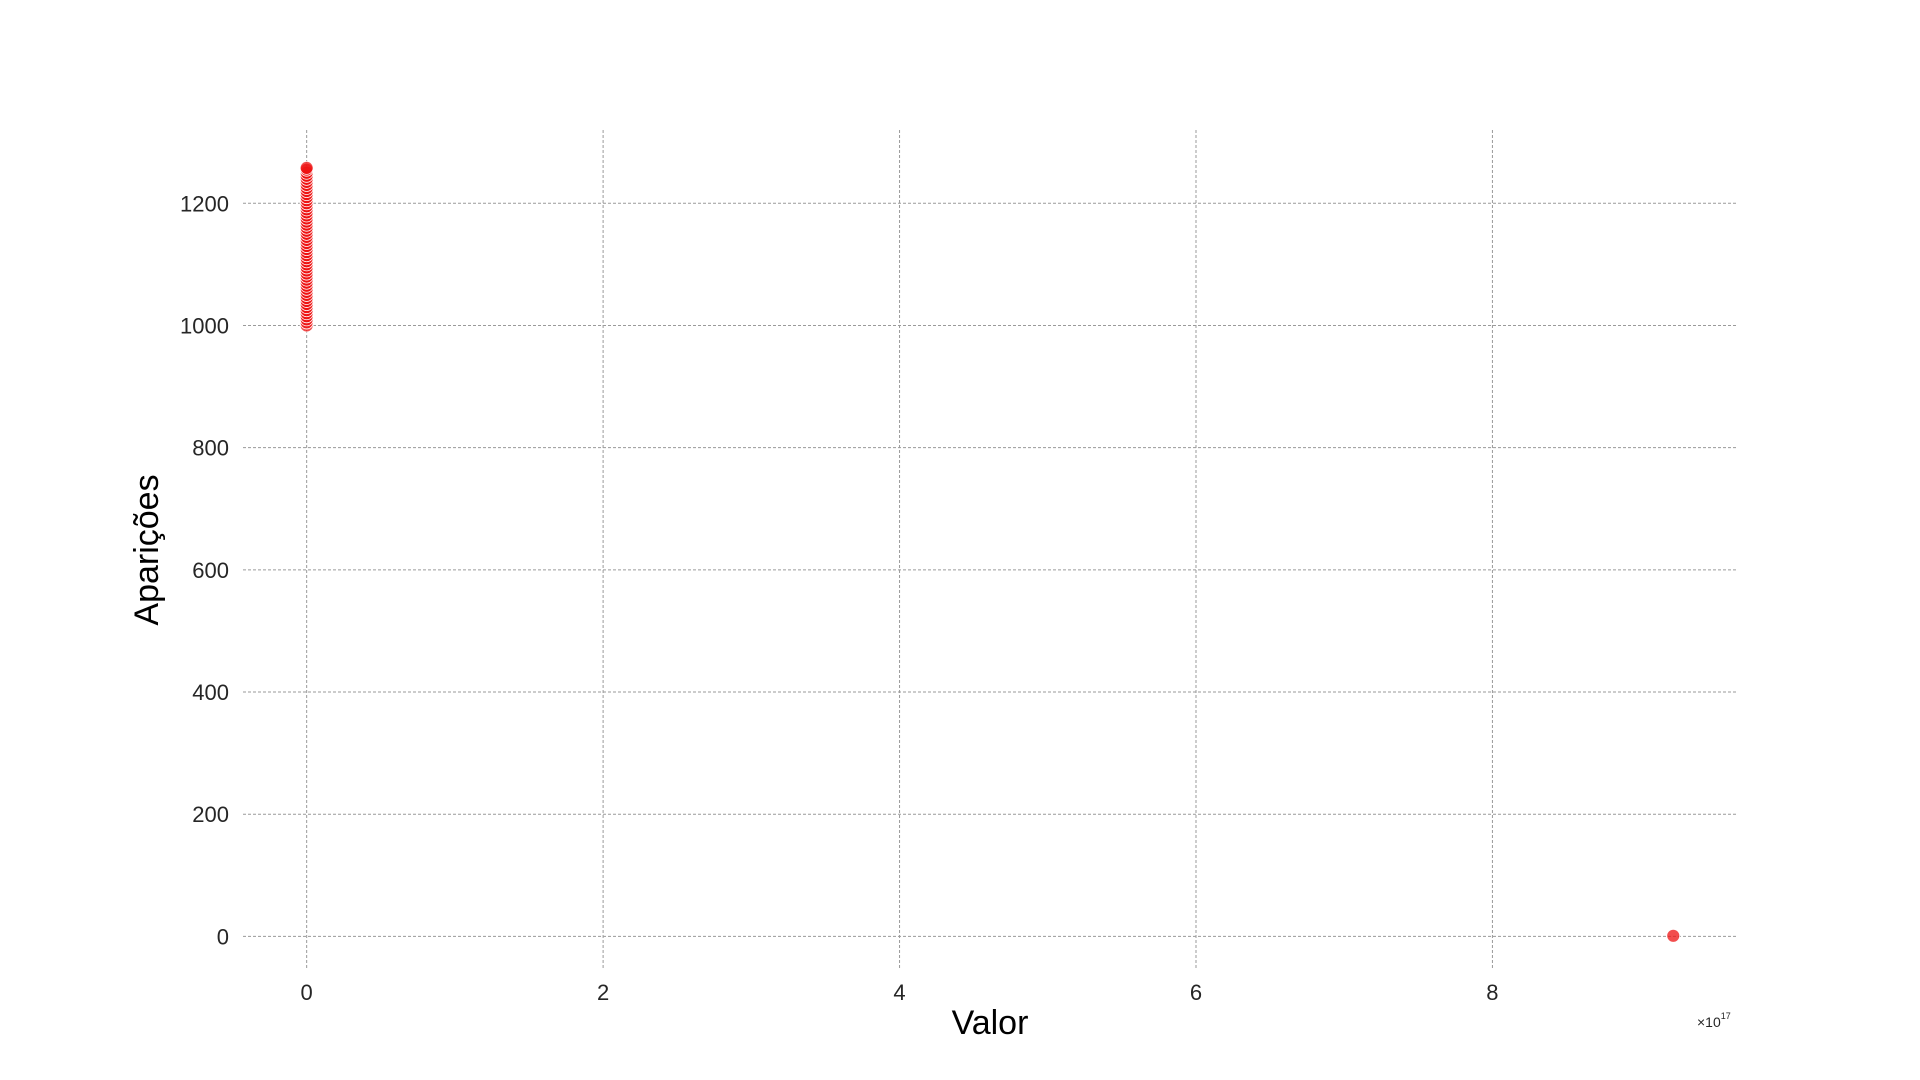  Describe the element at coordinates (204, 203) in the screenshot. I see `y-tick-label: 1200` at that location.